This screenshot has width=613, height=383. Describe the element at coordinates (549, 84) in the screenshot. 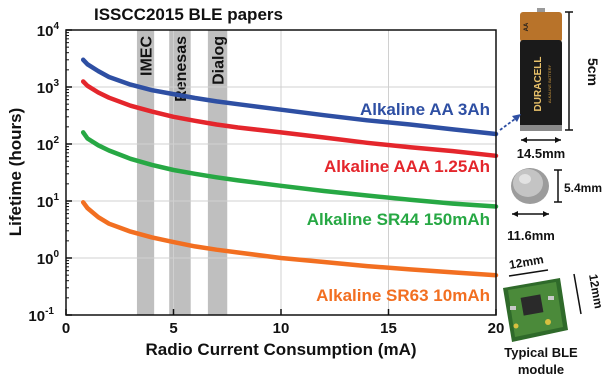

I see `battery-type-text: ALKALINE BATTERY` at that location.